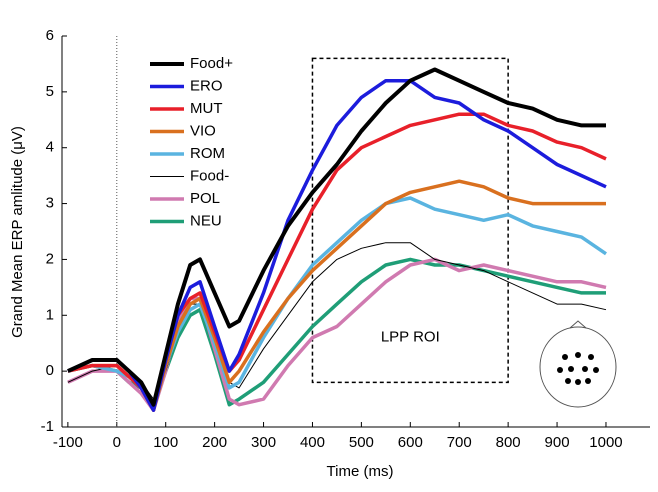 This screenshot has width=658, height=492. Describe the element at coordinates (211, 63) in the screenshot. I see `legend-label: Food+` at that location.